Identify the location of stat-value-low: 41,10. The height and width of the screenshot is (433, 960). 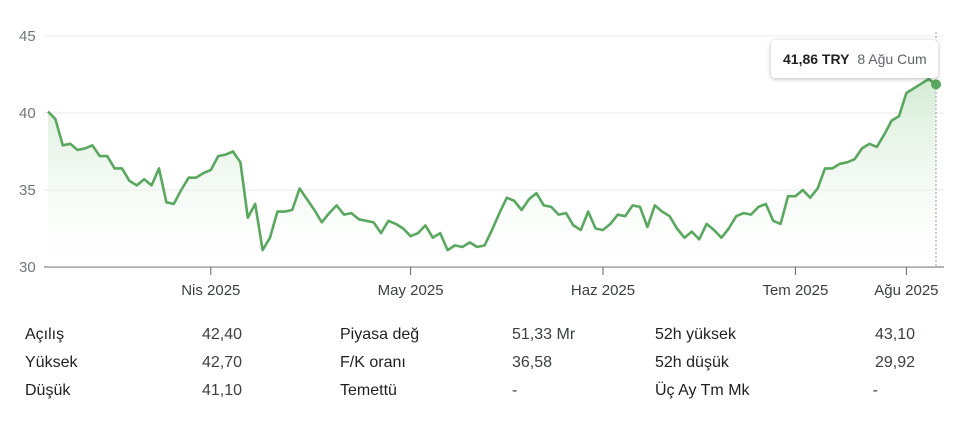
(221, 390).